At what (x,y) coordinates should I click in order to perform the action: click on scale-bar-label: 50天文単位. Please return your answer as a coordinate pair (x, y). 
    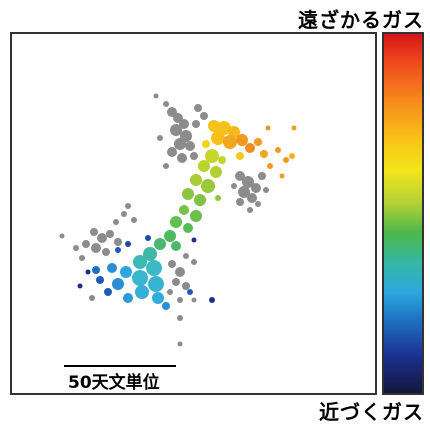
    Looking at the image, I should click on (114, 383).